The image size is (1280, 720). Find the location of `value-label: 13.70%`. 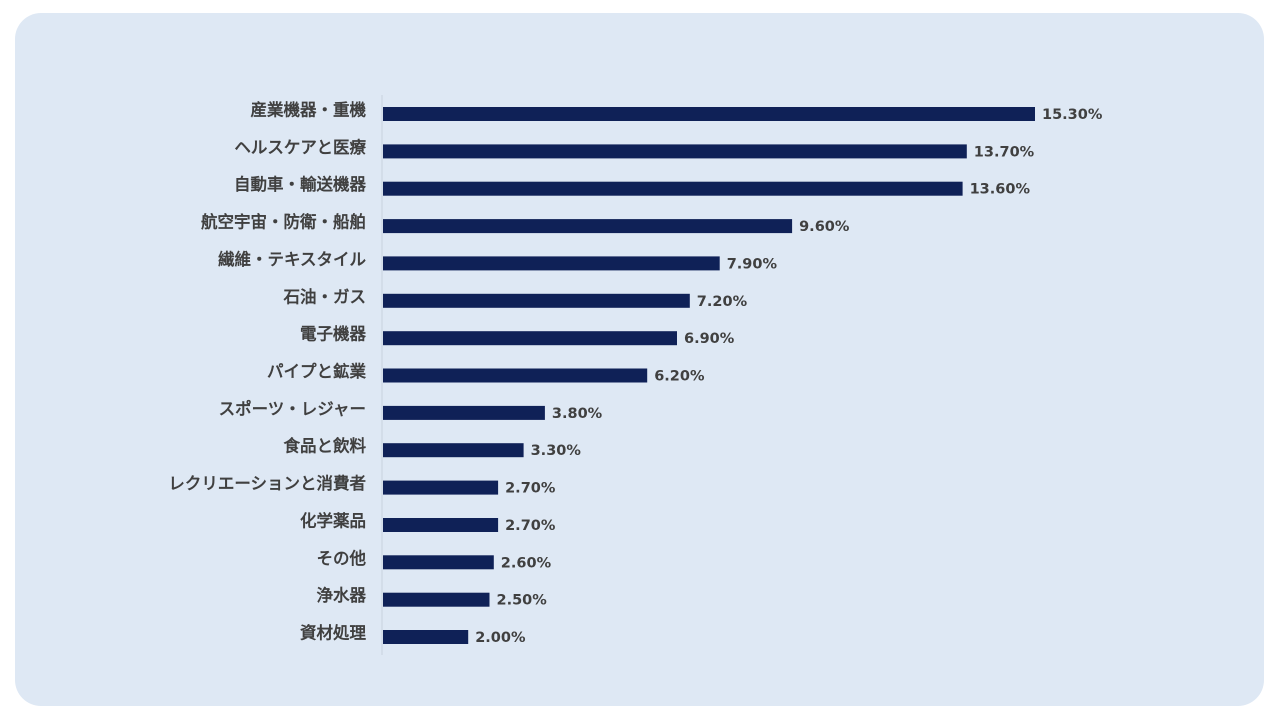

value-label: 13.70% is located at coordinates (1004, 152).